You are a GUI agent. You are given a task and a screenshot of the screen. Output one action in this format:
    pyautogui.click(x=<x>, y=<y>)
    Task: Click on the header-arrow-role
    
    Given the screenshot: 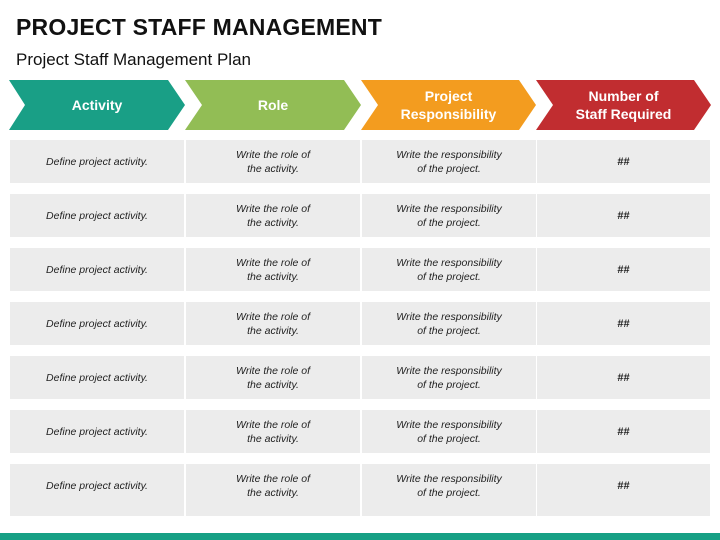 What is the action you would take?
    pyautogui.click(x=273, y=105)
    